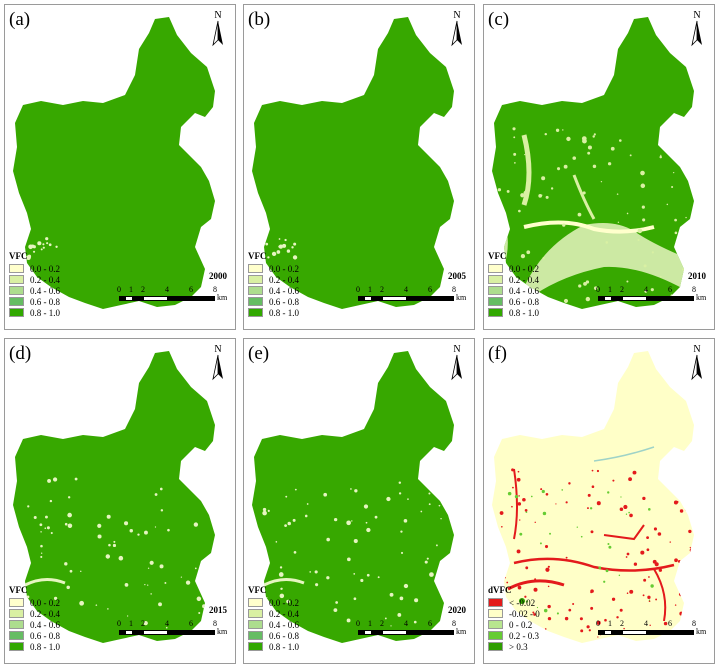  What do you see at coordinates (497, 353) in the screenshot?
I see `panel-label: (f)` at bounding box center [497, 353].